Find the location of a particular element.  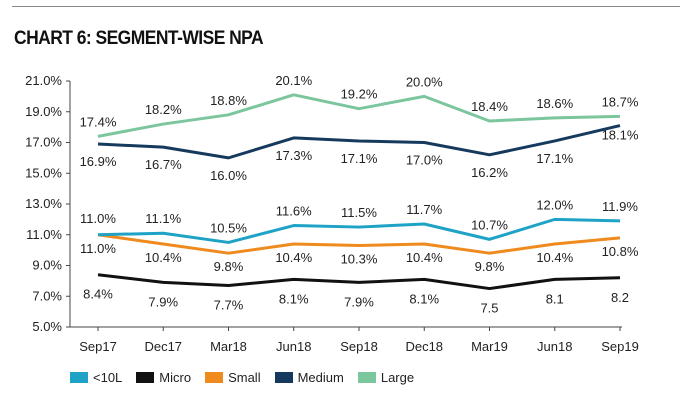

data-label-medium: 16.7% is located at coordinates (163, 164).